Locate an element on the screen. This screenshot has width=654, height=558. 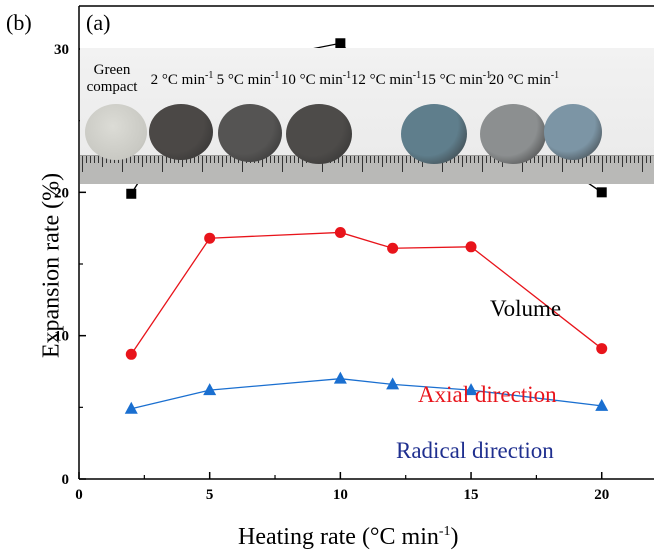
sample-label-line: Green is located at coordinates (112, 70).